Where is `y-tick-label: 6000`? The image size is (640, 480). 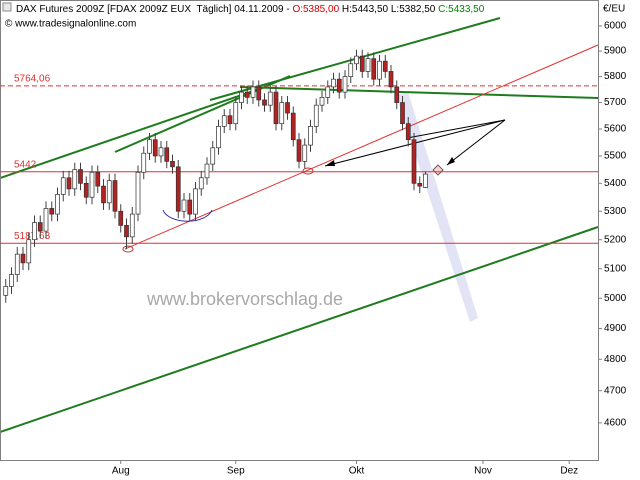 y-tick-label: 6000 is located at coordinates (615, 26).